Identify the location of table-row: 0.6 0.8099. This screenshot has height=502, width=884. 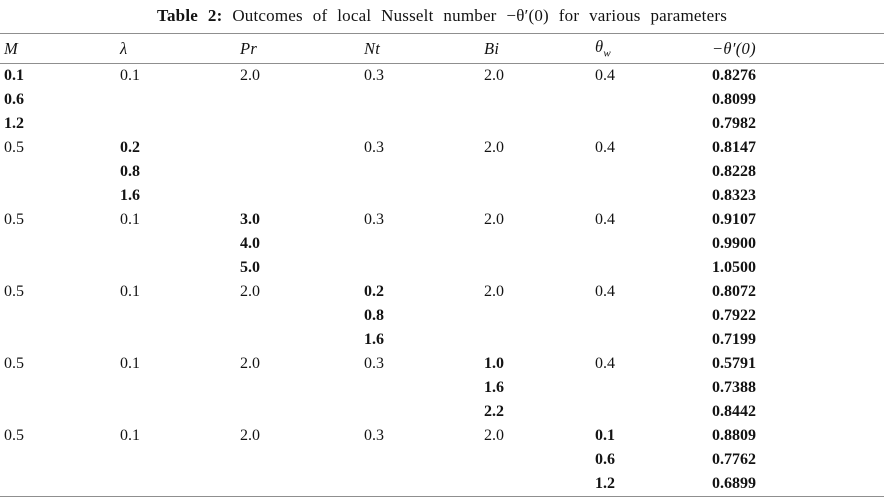
(442, 100).